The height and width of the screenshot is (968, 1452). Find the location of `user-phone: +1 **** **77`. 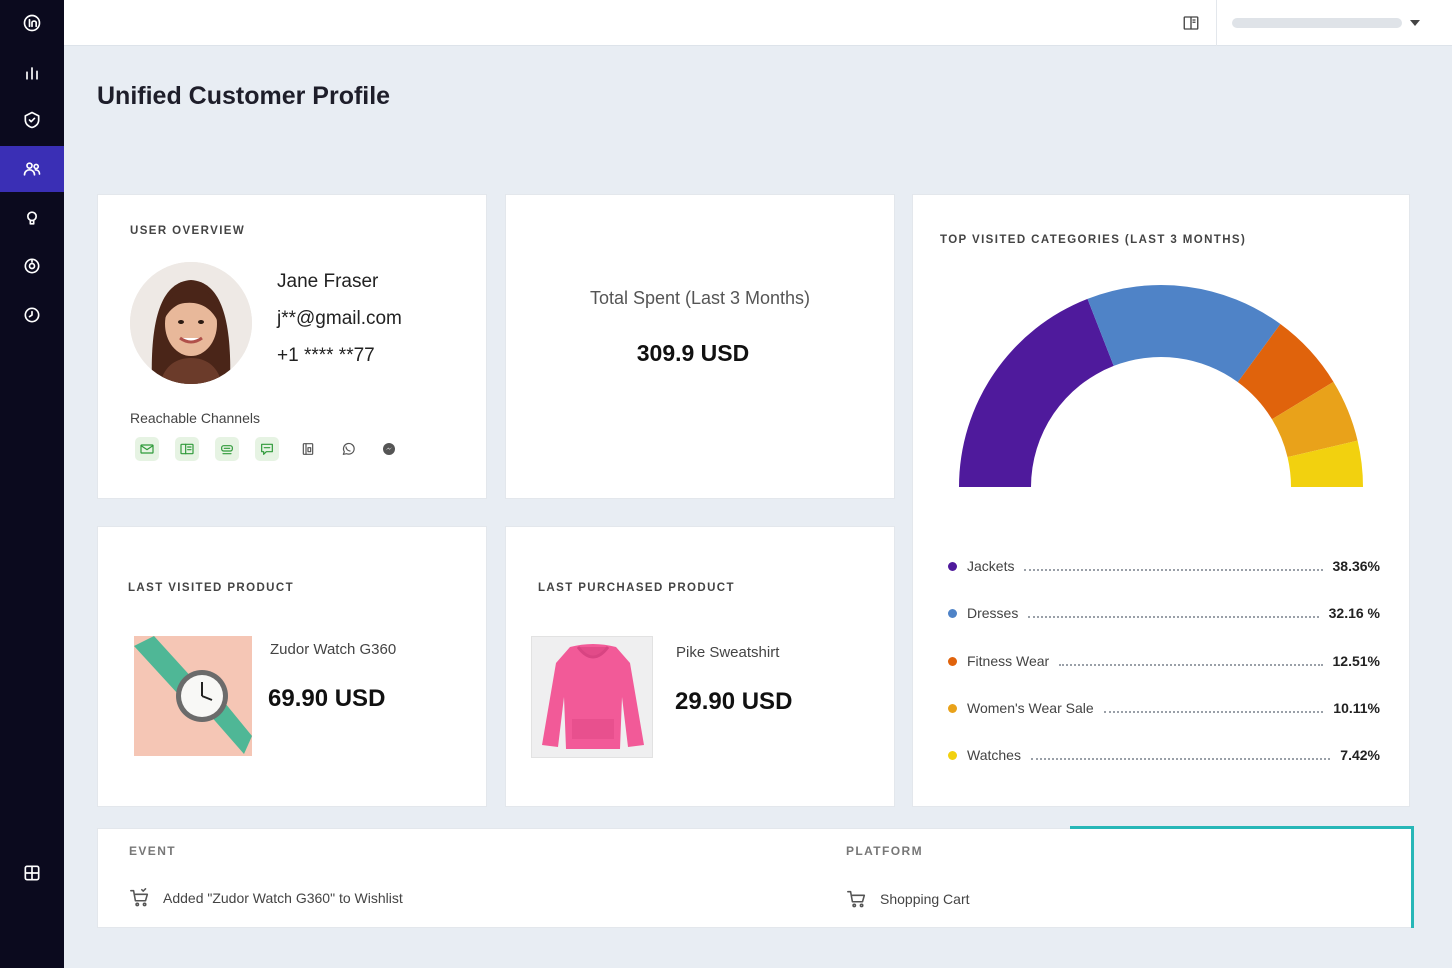

user-phone: +1 **** **77 is located at coordinates (326, 355).